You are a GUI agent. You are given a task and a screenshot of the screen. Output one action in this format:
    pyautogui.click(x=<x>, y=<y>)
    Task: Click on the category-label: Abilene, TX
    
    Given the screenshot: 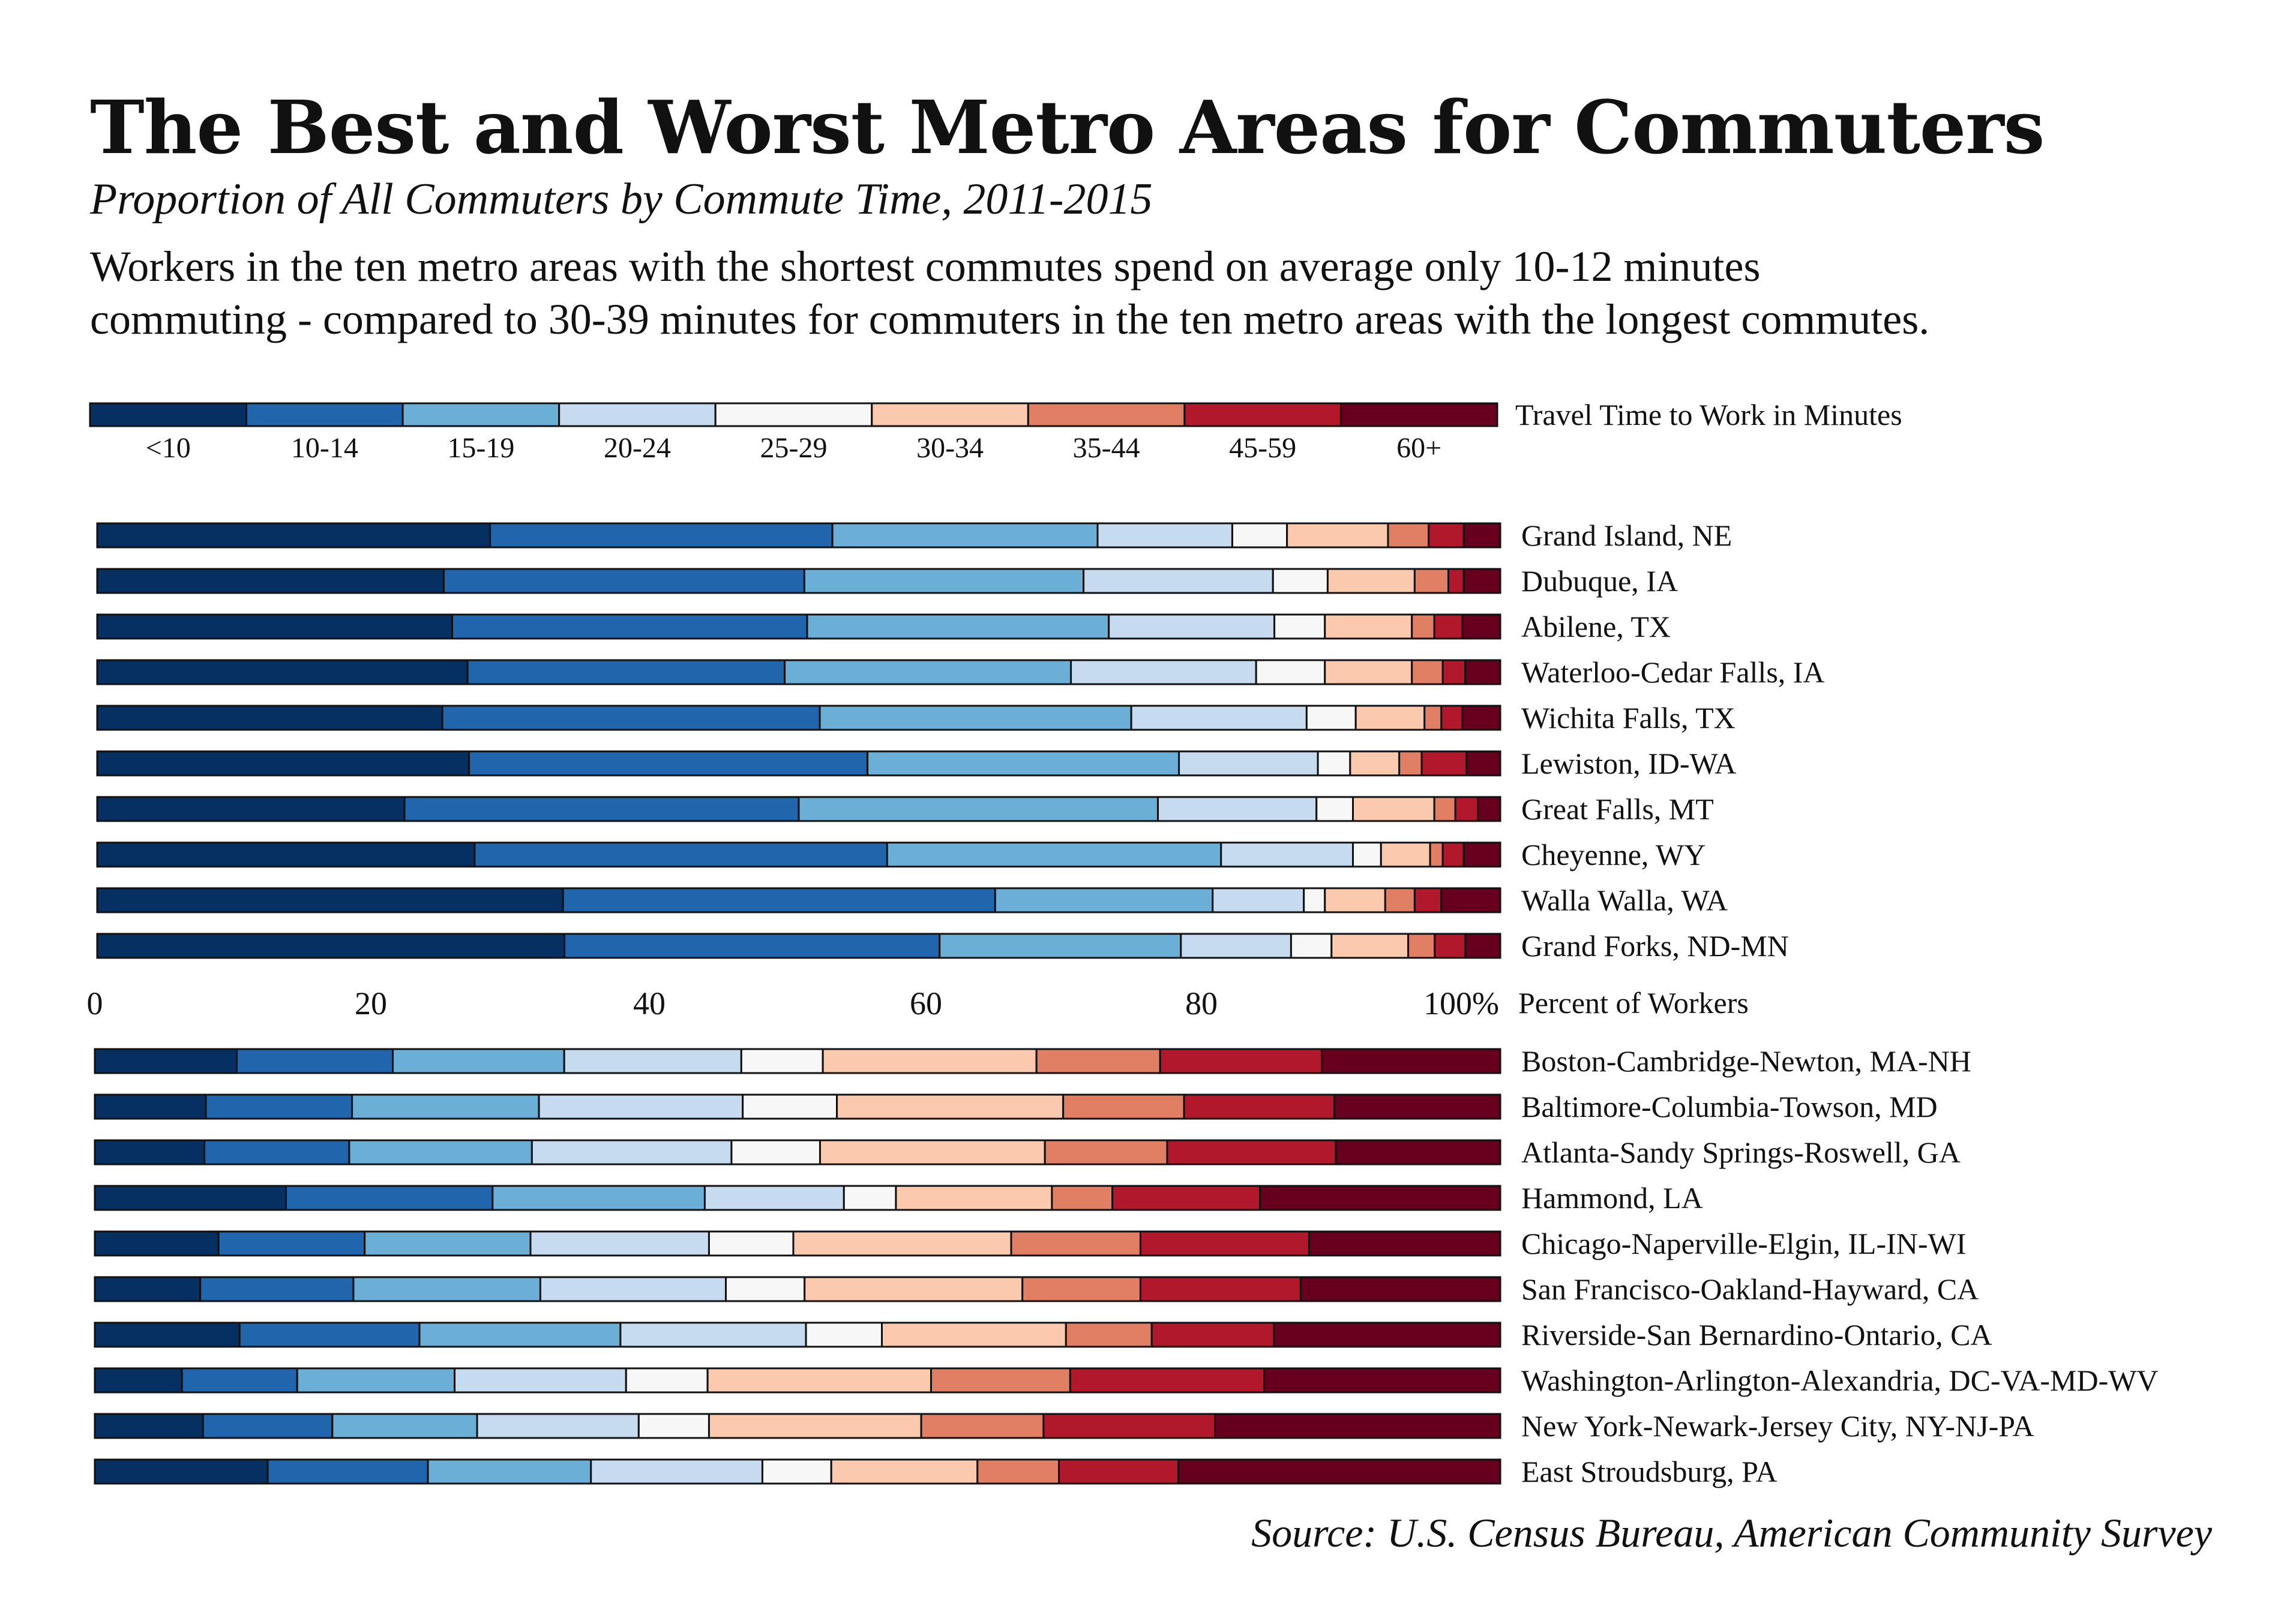 What is the action you would take?
    pyautogui.click(x=1596, y=627)
    